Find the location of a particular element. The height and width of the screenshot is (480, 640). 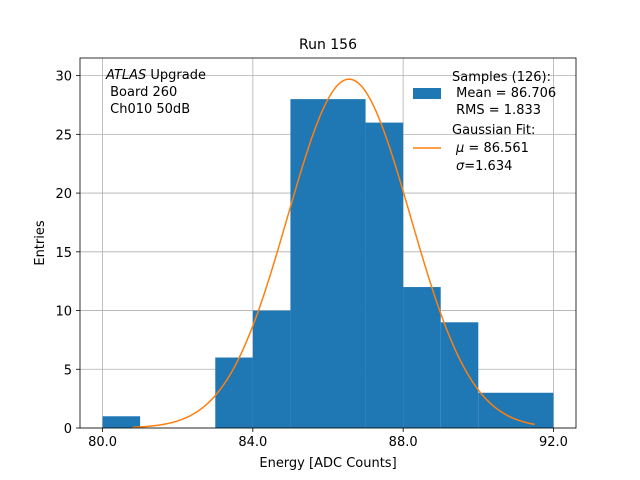

legend-fit-sigma: σ=1.634 is located at coordinates (484, 166).